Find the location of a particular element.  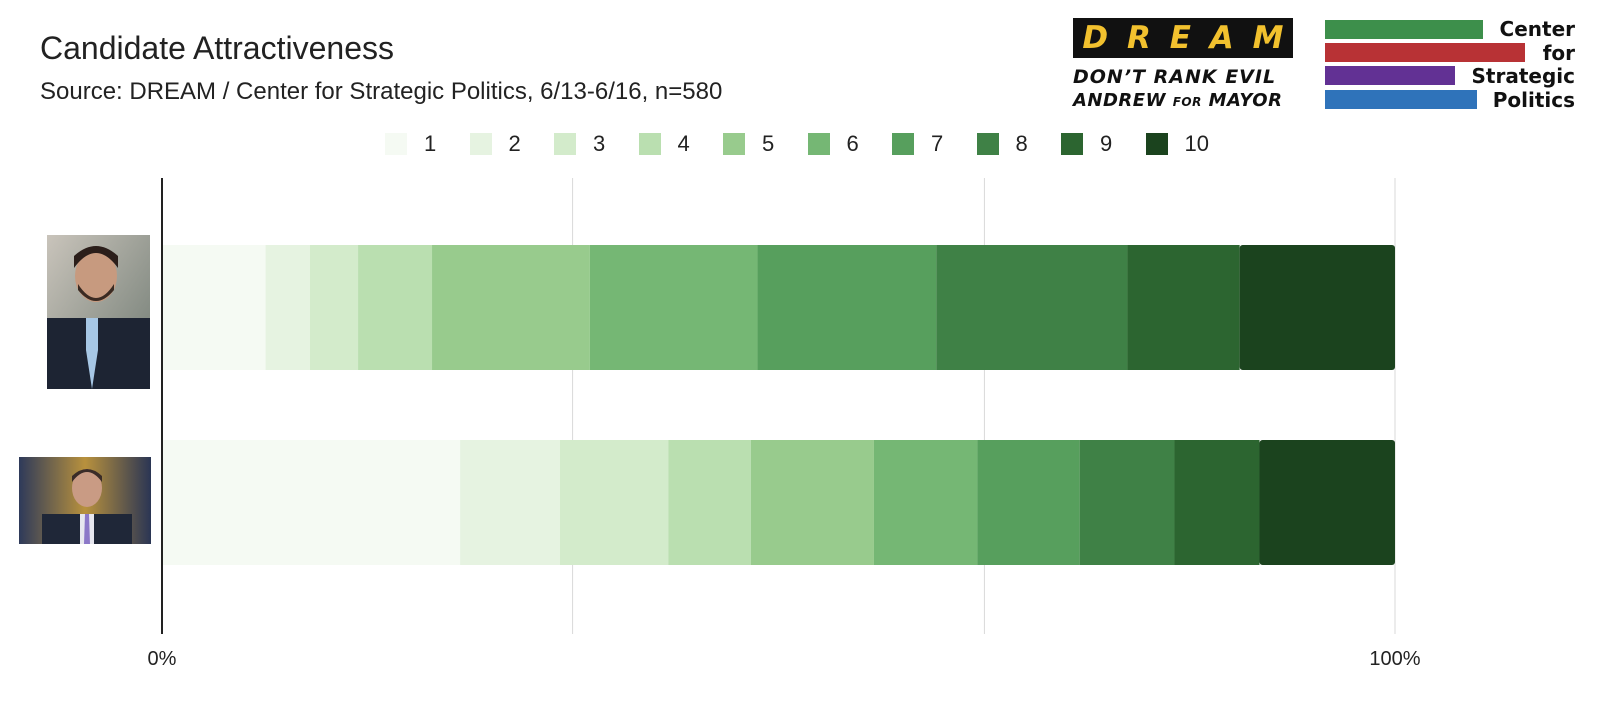

legend-item: 4 is located at coordinates (664, 144).